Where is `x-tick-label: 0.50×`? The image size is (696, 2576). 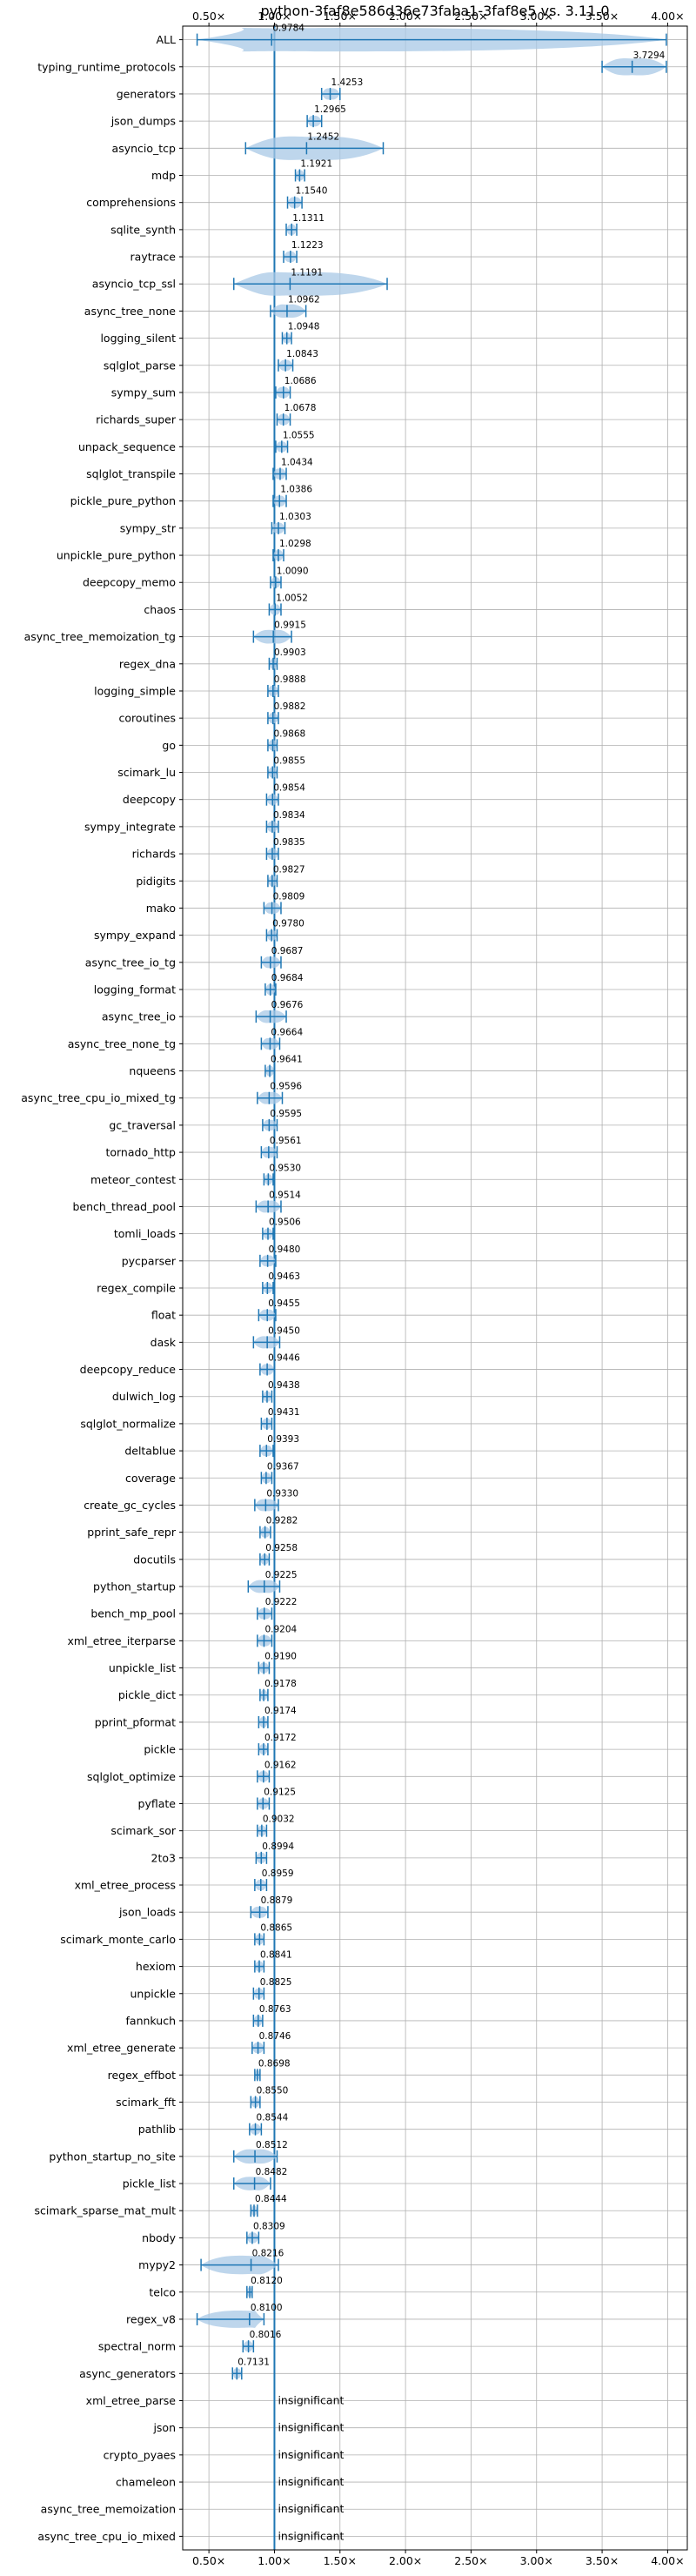
x-tick-label: 0.50× is located at coordinates (208, 16).